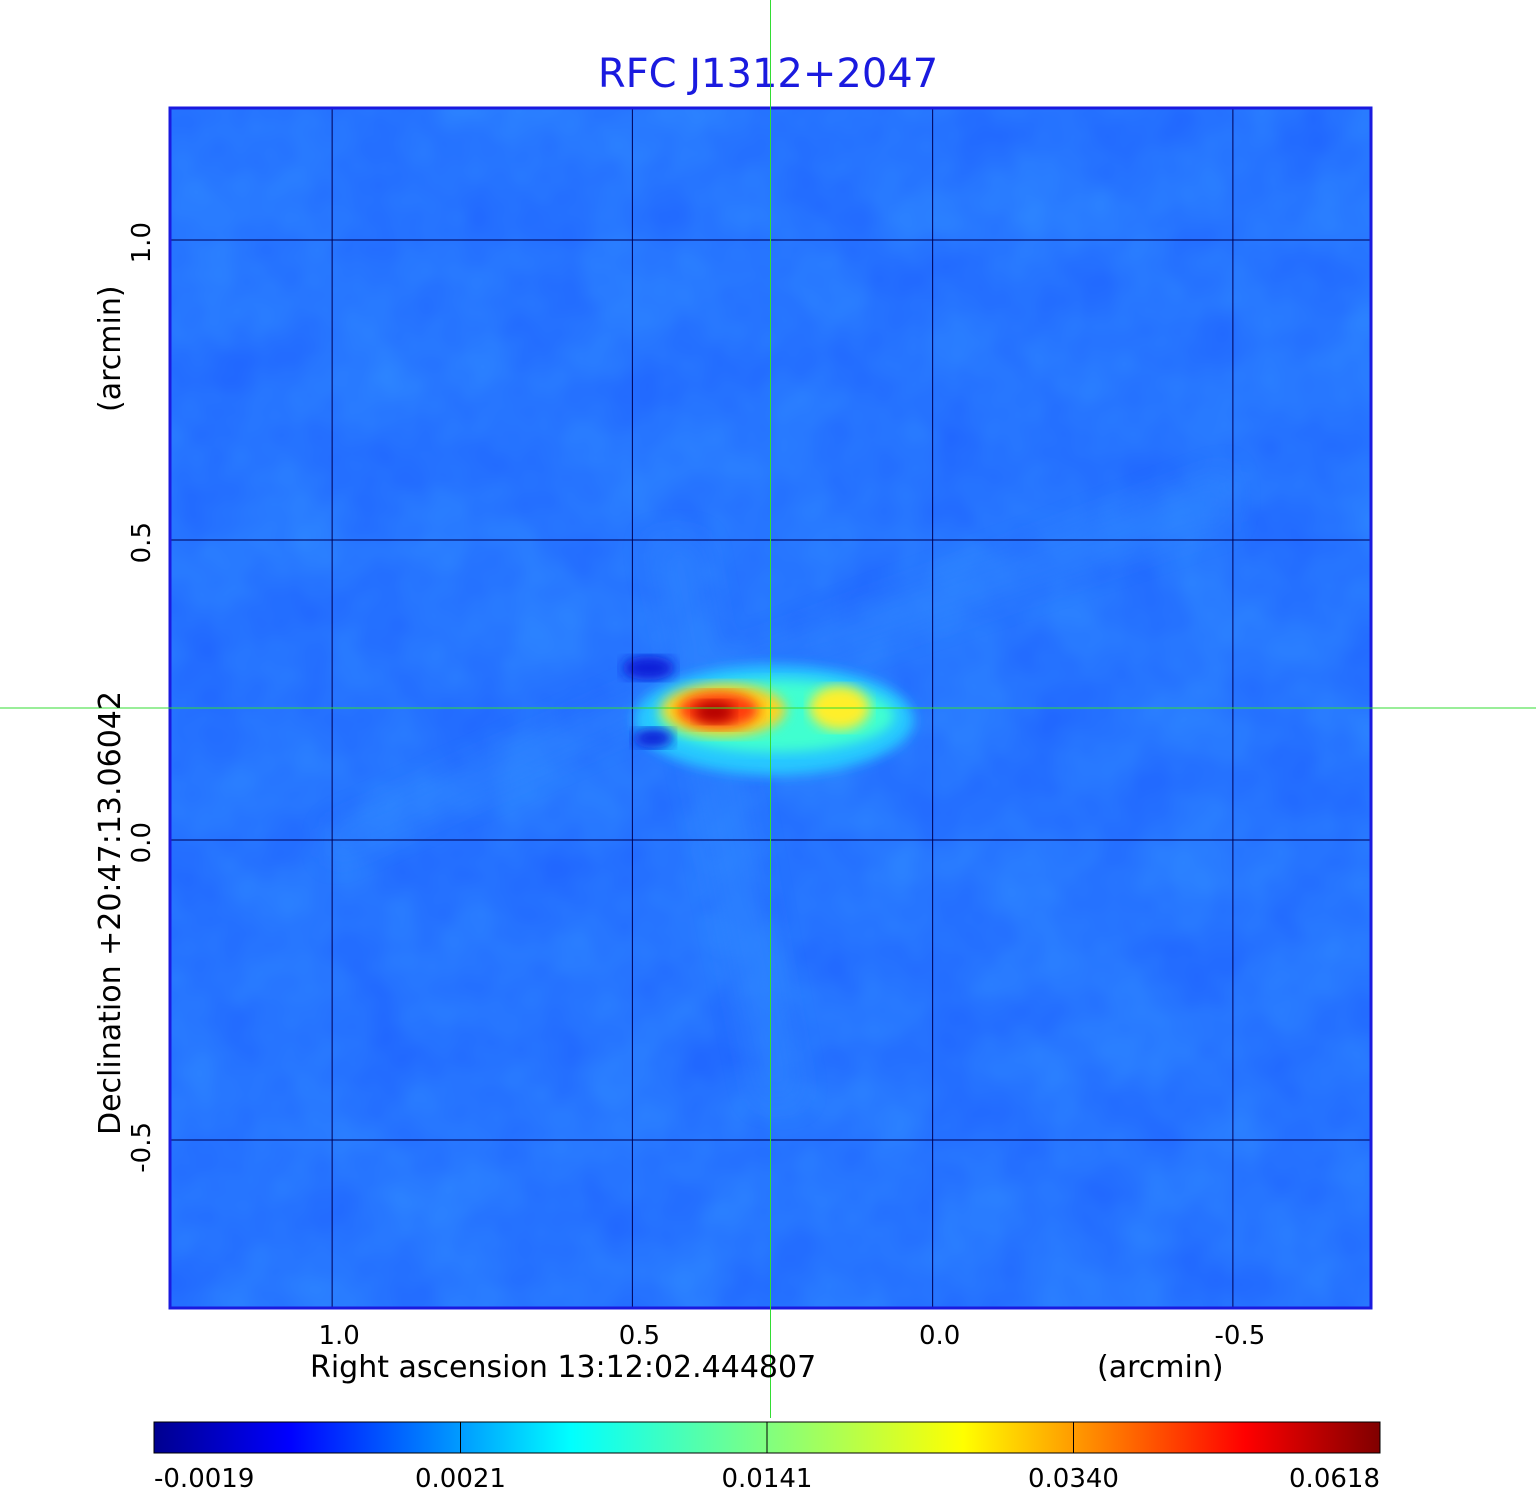 The height and width of the screenshot is (1511, 1536). Describe the element at coordinates (460, 1479) in the screenshot. I see `colorbar-tick-label: 0.0021` at that location.